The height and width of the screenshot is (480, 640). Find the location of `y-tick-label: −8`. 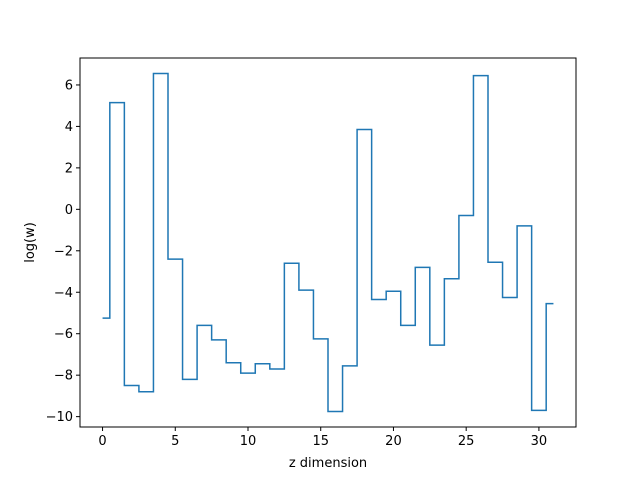

y-tick-label: −8 is located at coordinates (63, 376).